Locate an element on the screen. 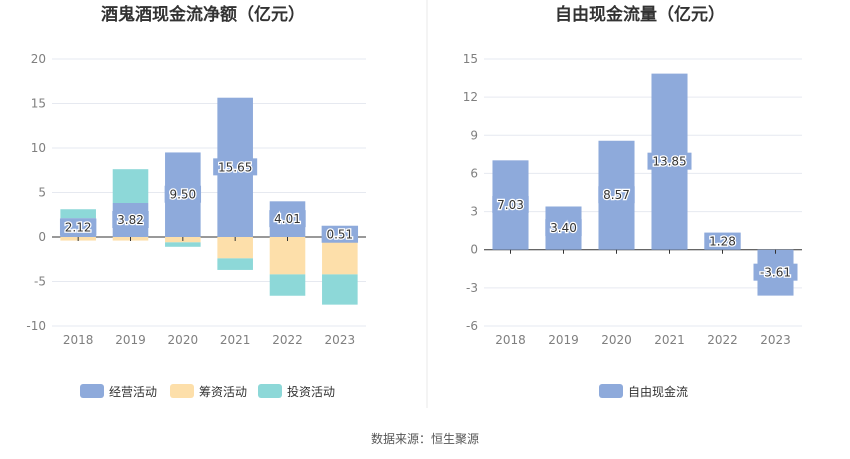 This screenshot has width=850, height=459. data-label: 15.65 is located at coordinates (235, 167).